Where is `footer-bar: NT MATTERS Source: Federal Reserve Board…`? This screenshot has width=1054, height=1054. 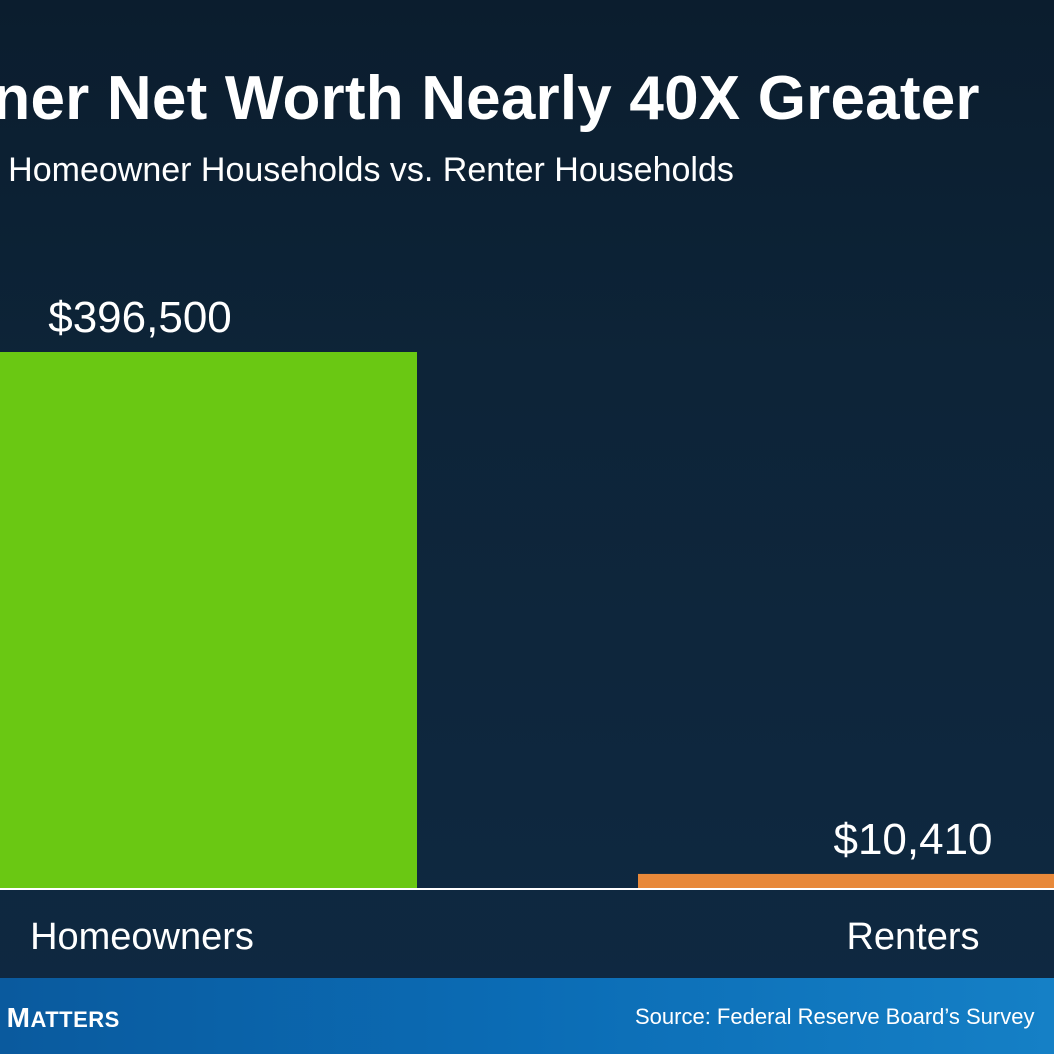 footer-bar: NT MATTERS Source: Federal Reserve Board… is located at coordinates (527, 1016).